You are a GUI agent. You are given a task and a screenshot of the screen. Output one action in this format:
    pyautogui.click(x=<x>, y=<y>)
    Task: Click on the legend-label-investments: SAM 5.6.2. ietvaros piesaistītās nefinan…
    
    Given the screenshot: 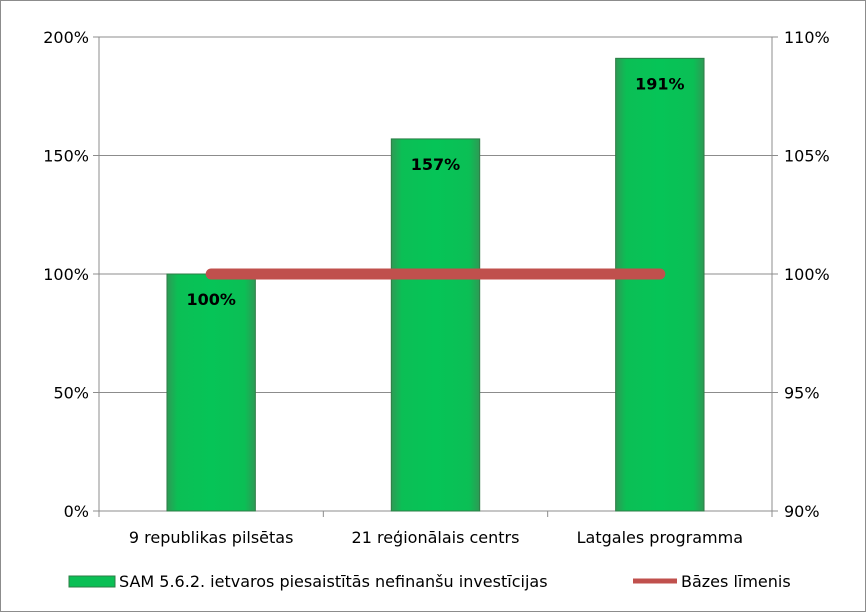 What is the action you would take?
    pyautogui.click(x=333, y=581)
    